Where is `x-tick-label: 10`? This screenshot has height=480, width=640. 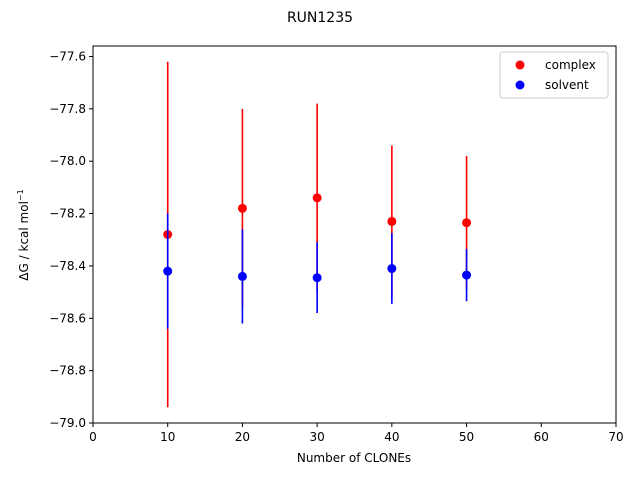
x-tick-label: 10 is located at coordinates (167, 437).